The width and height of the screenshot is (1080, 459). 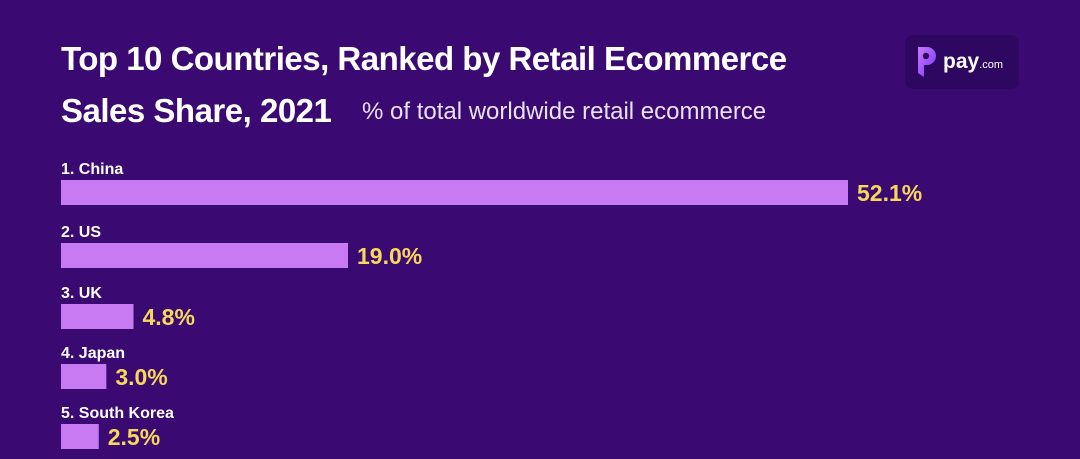 What do you see at coordinates (93, 353) in the screenshot?
I see `category-label: 4. Japan` at bounding box center [93, 353].